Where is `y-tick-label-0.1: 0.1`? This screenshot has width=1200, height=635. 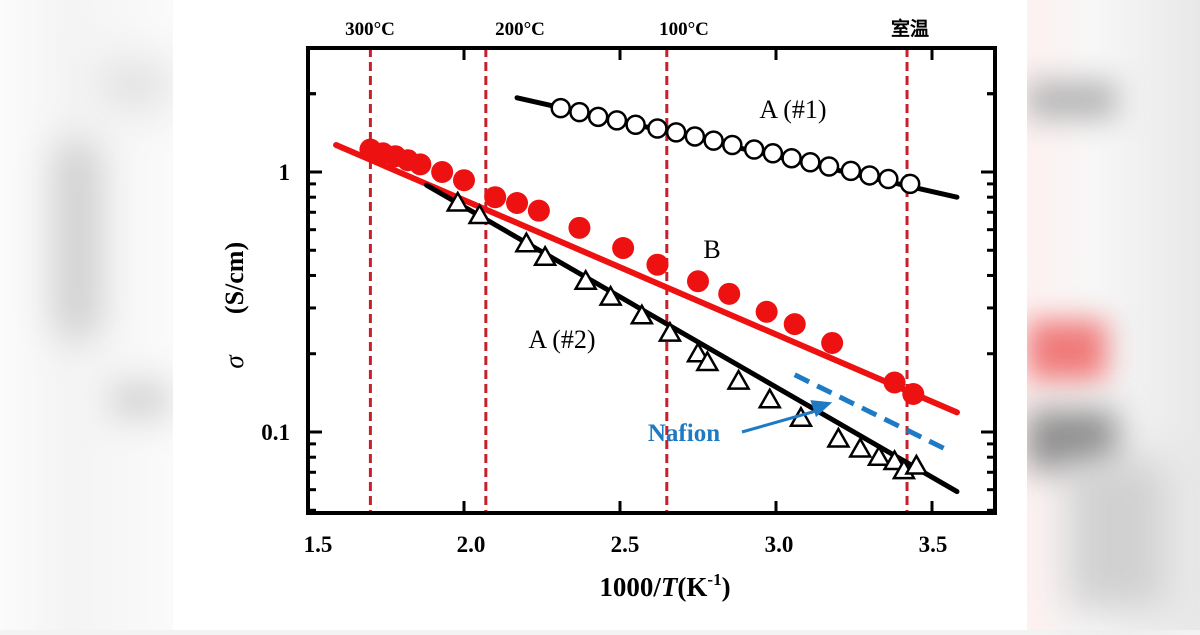
y-tick-label-0.1: 0.1 is located at coordinates (275, 432).